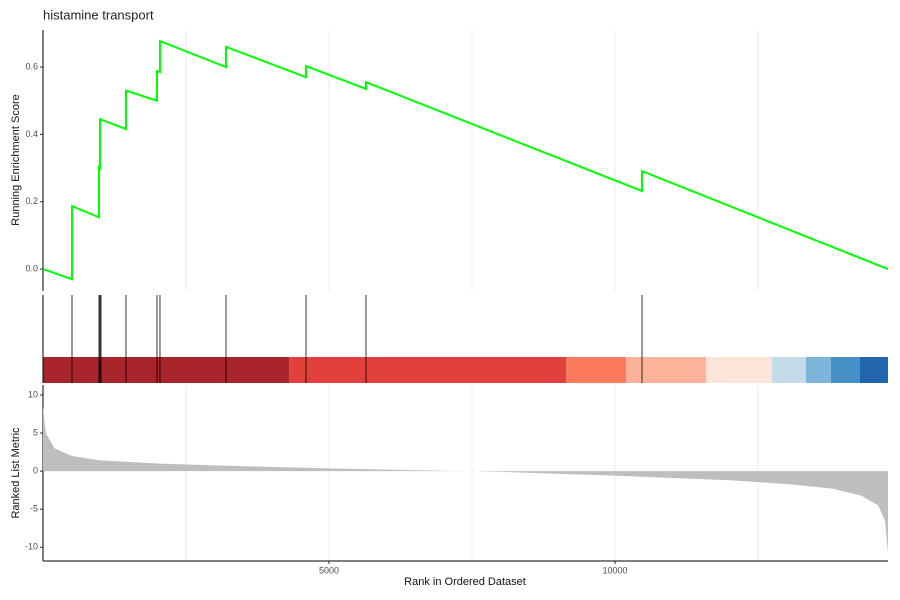  I want to click on y-tick-label: 0.2, so click(31, 201).